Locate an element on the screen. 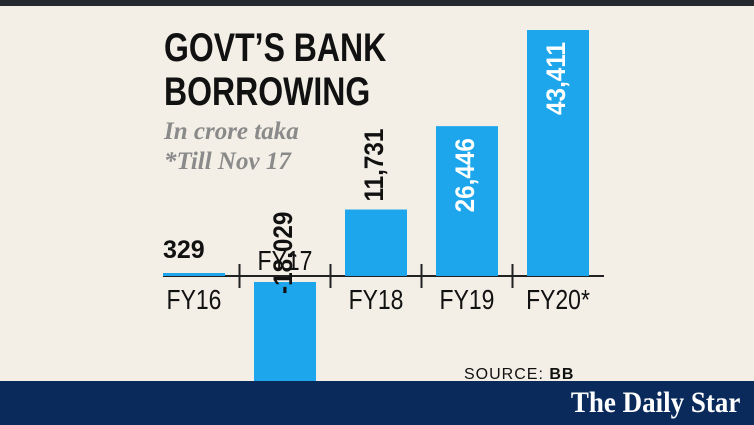  date-note: *Till Nov 17 is located at coordinates (227, 161).